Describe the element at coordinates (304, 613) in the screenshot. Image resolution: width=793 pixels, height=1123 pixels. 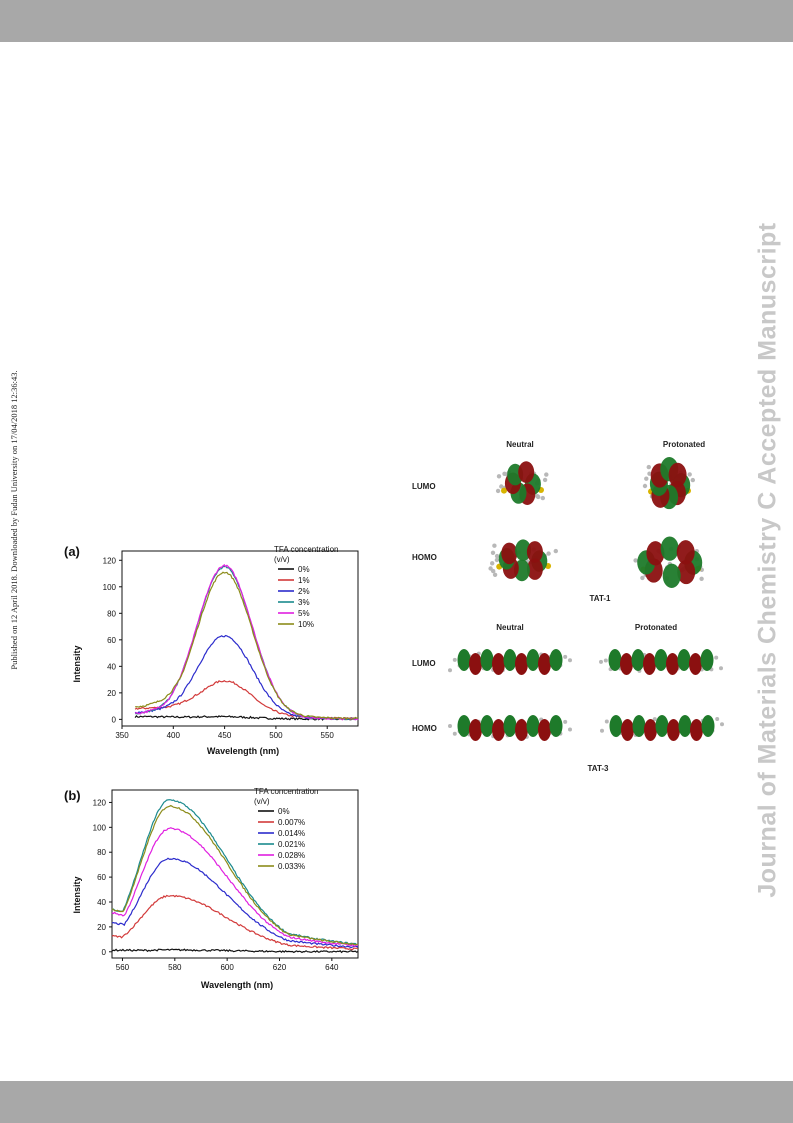
I see `legend-entry: 5%` at that location.